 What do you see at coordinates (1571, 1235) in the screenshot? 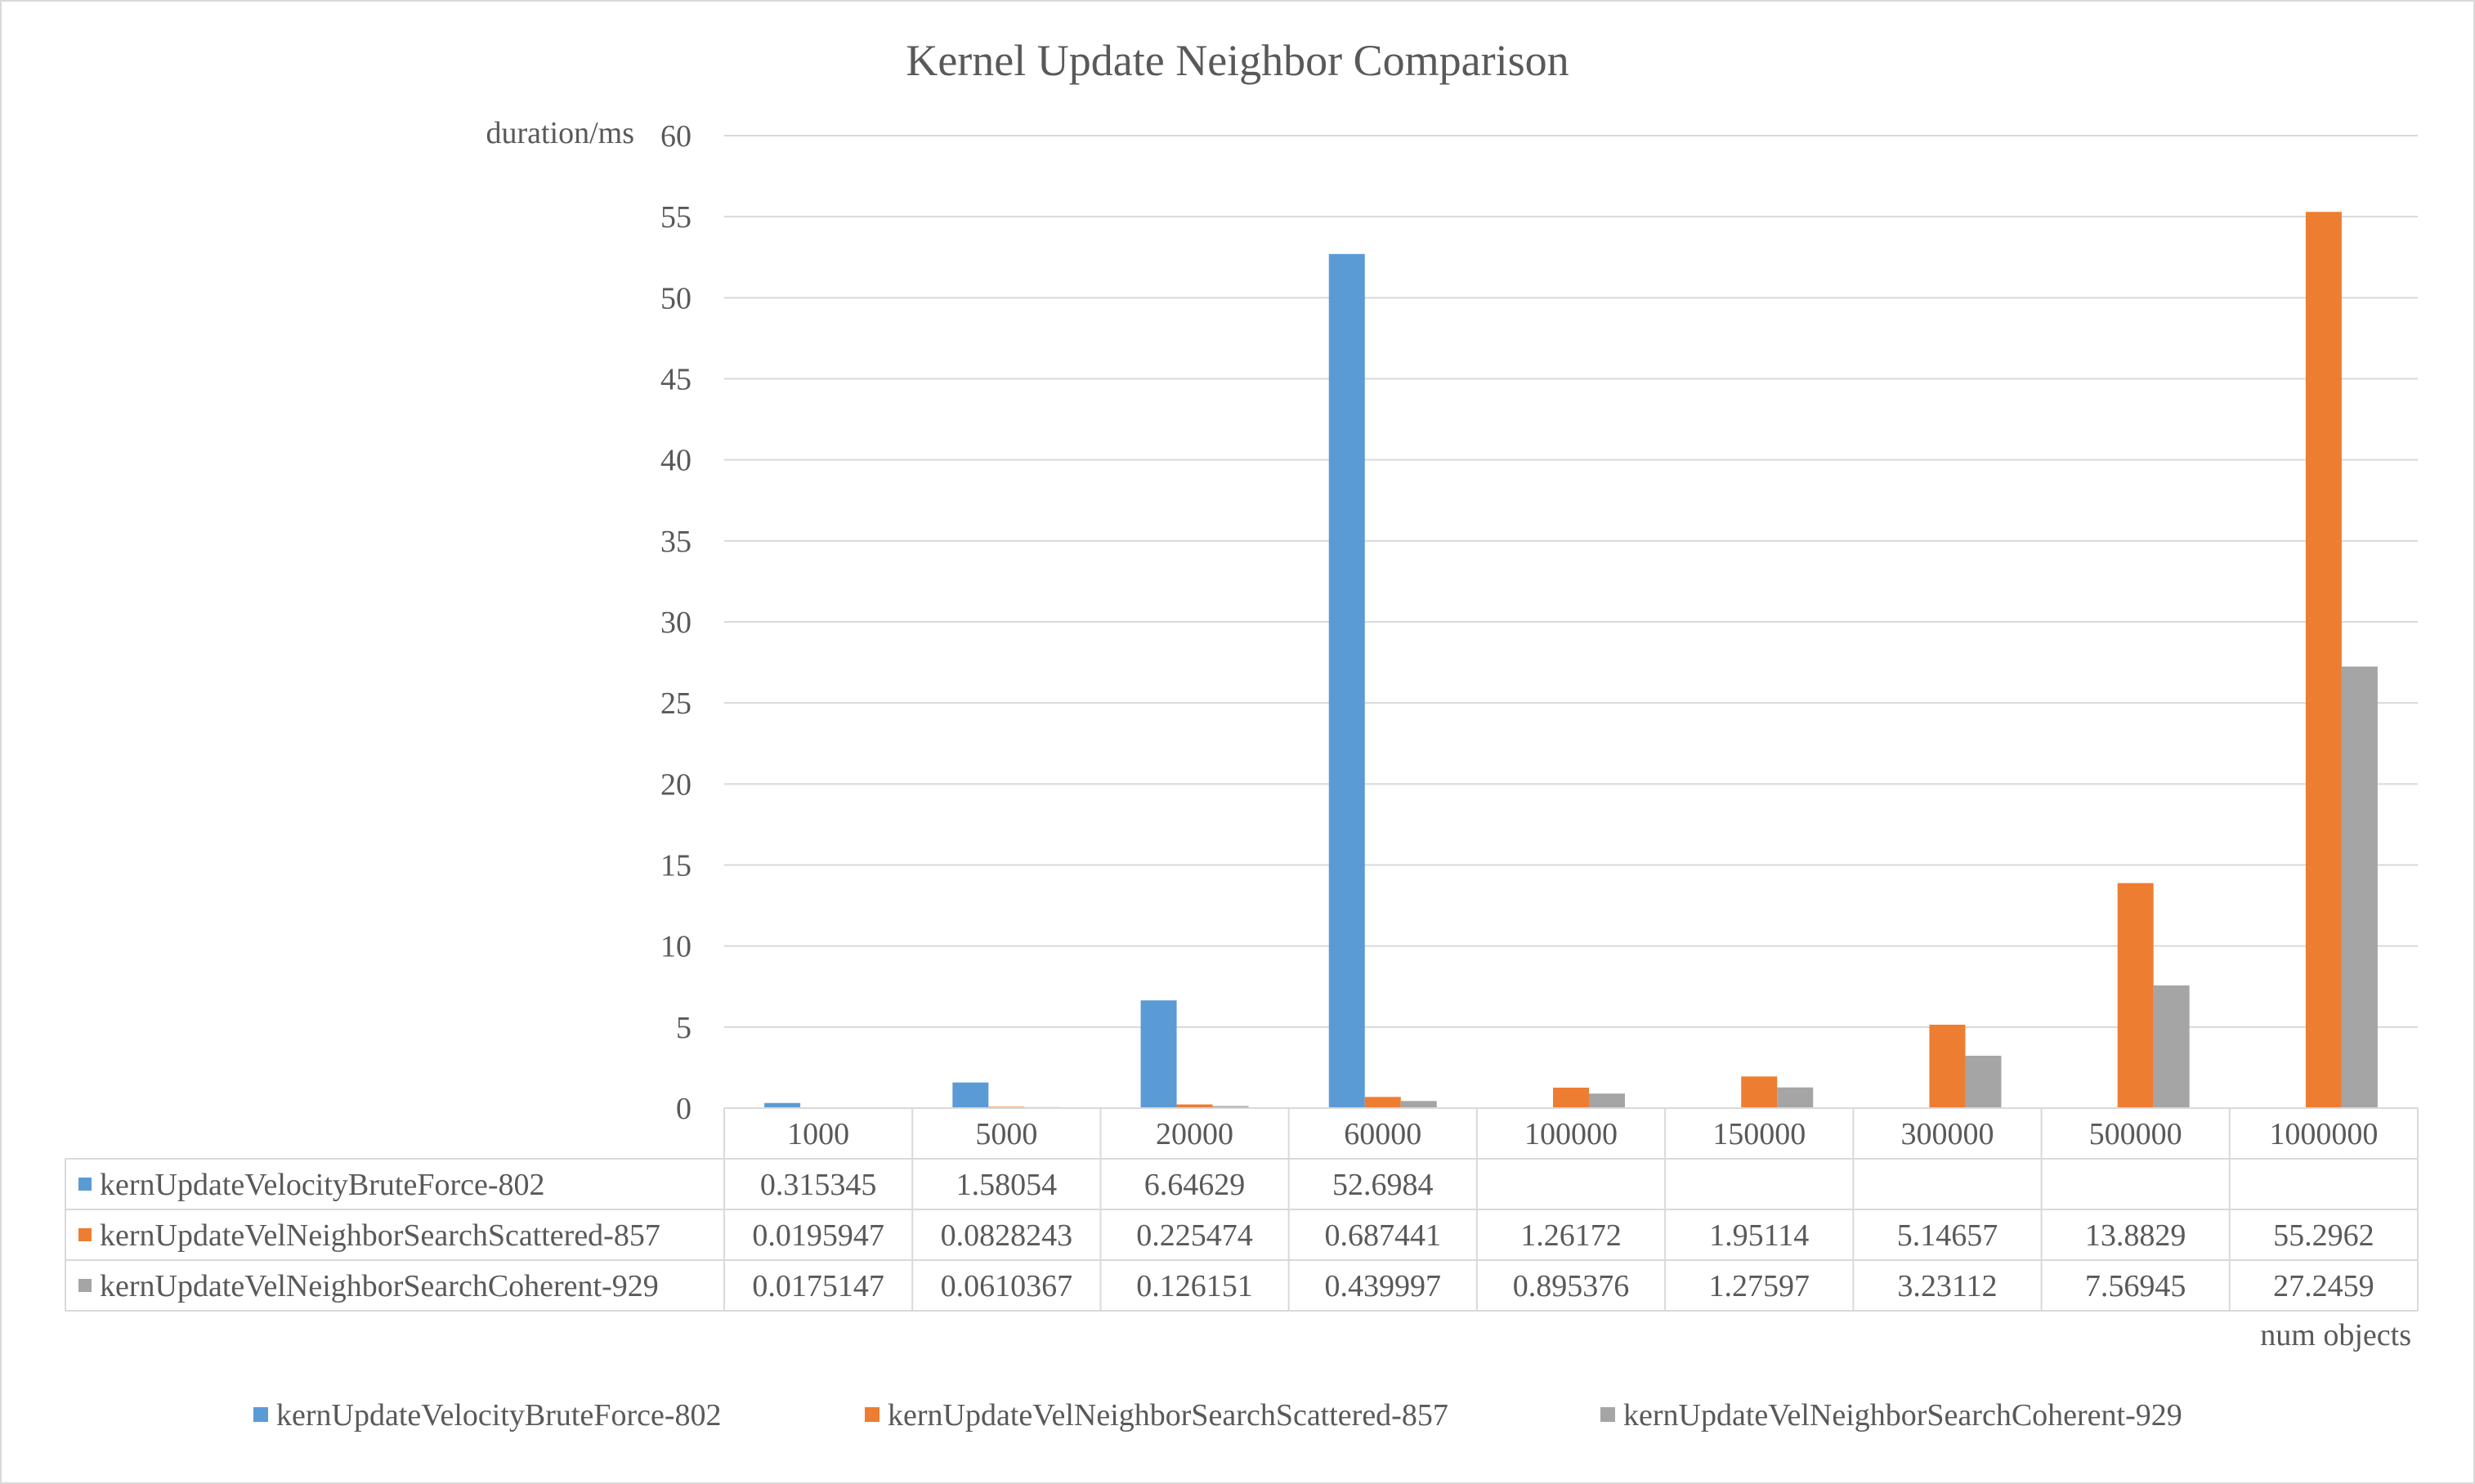
I see `data-label: 1.26172` at bounding box center [1571, 1235].